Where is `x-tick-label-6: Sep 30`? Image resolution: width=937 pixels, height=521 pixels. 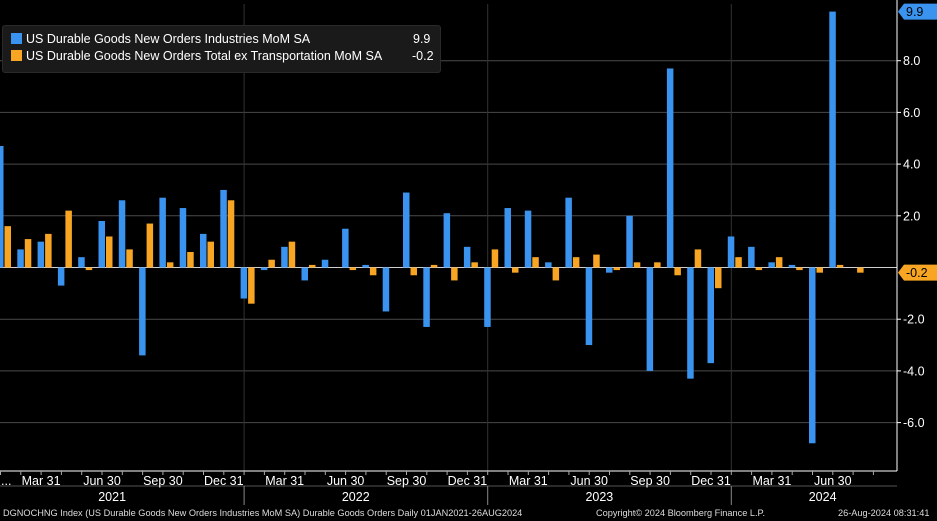
x-tick-label-6: Sep 30 is located at coordinates (407, 481).